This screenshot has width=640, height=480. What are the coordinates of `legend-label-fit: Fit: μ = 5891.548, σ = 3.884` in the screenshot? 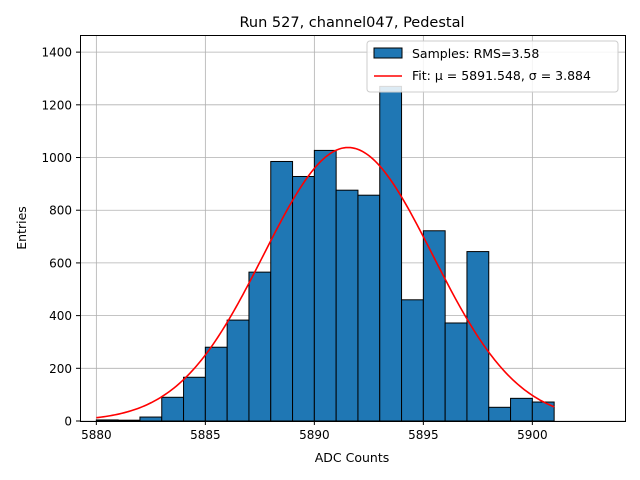 It's located at (501, 75).